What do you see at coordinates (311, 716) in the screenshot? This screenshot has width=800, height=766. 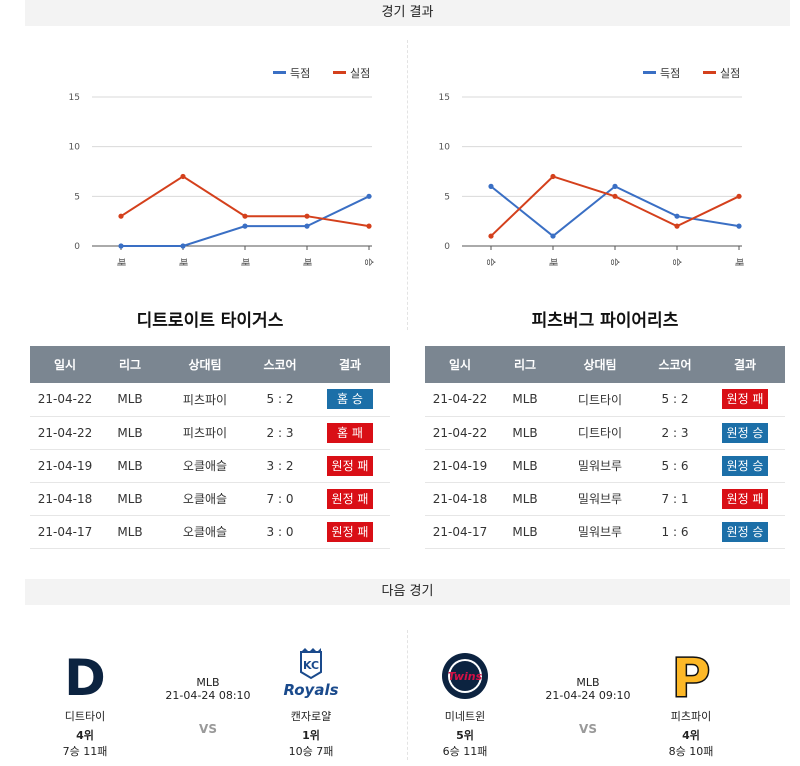 I see `team-name: 캔자로얄` at bounding box center [311, 716].